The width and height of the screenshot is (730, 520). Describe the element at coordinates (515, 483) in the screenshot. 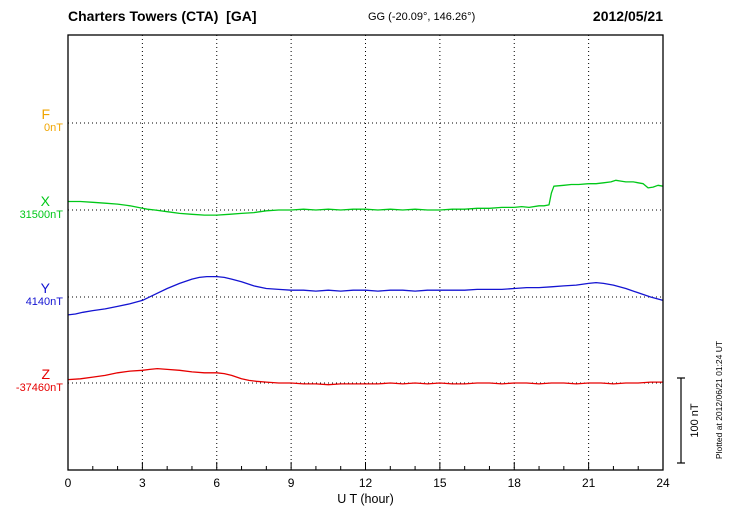

I see `x-tick-label-18: 18` at that location.